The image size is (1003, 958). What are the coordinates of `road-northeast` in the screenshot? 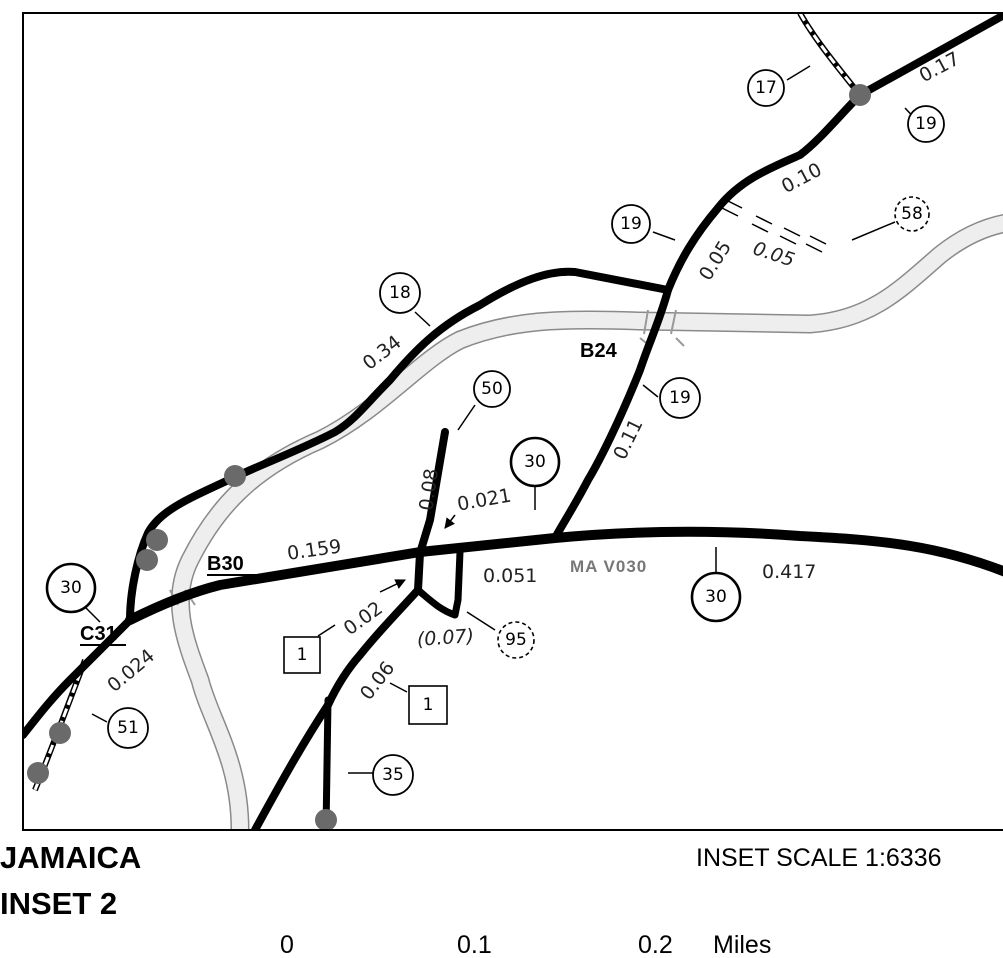 It's located at (833, 153).